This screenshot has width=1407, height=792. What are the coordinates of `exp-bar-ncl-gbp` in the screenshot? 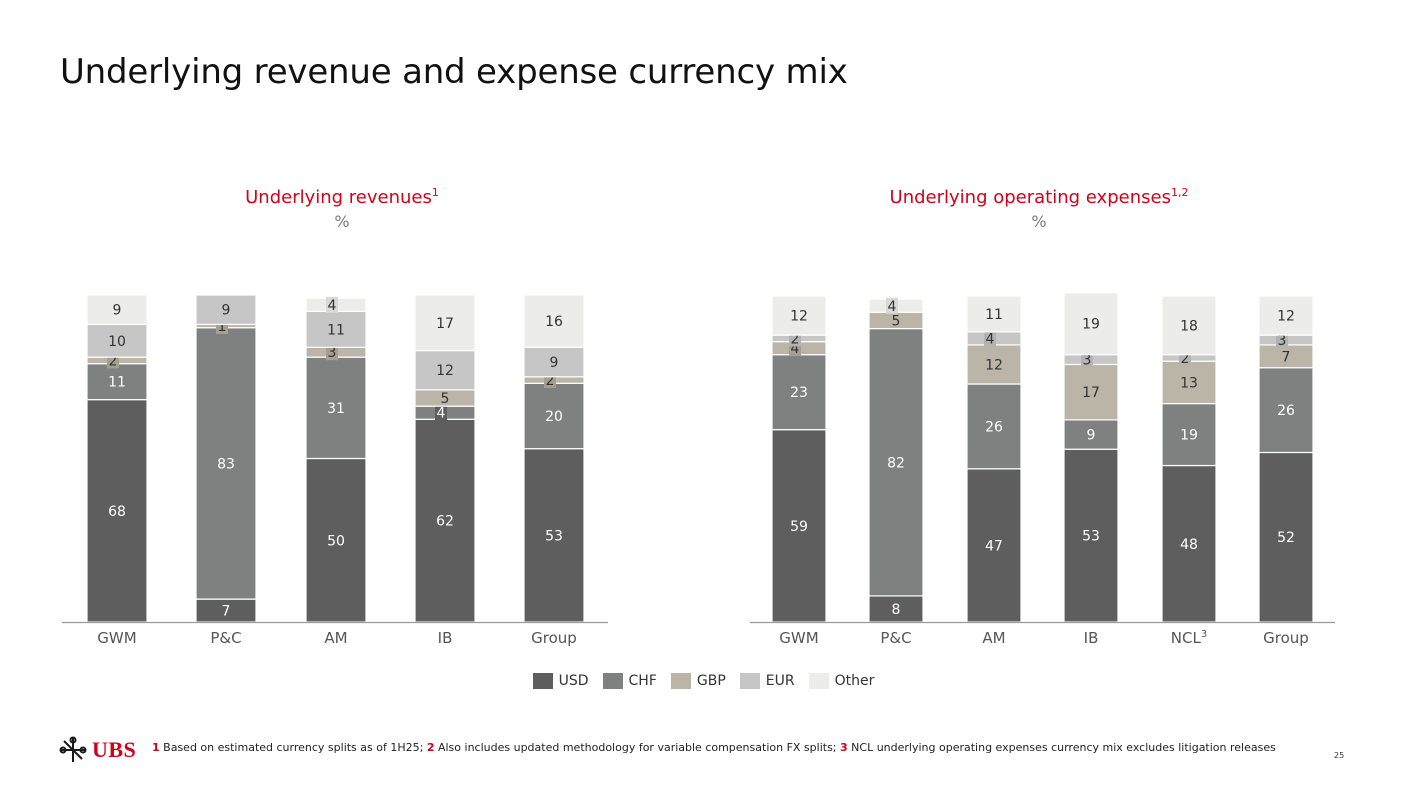 It's located at (1189, 382).